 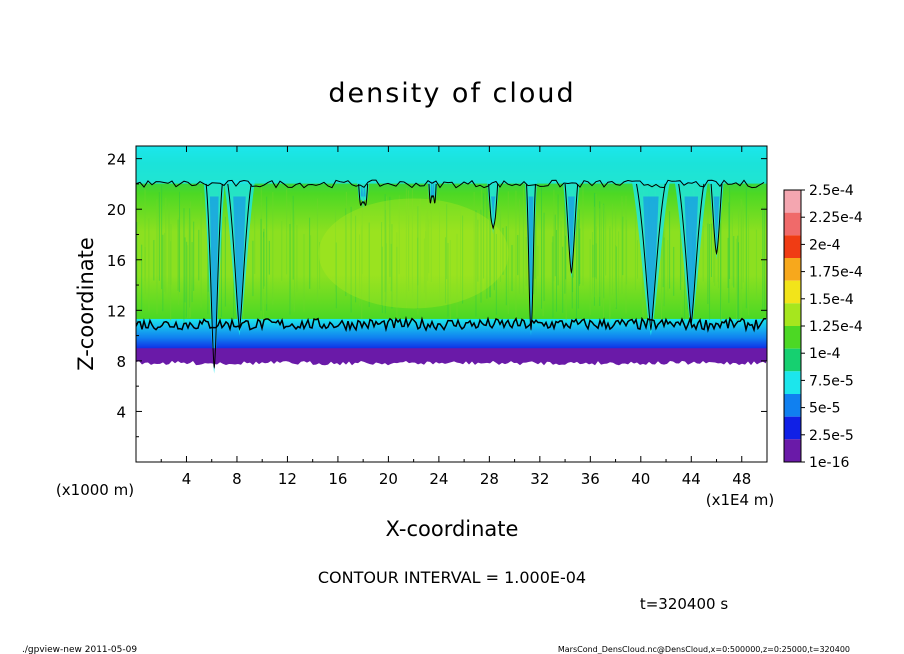 What do you see at coordinates (452, 577) in the screenshot?
I see `contour-interval-text: CONTOUR INTERVAL = 1.000E-04` at bounding box center [452, 577].